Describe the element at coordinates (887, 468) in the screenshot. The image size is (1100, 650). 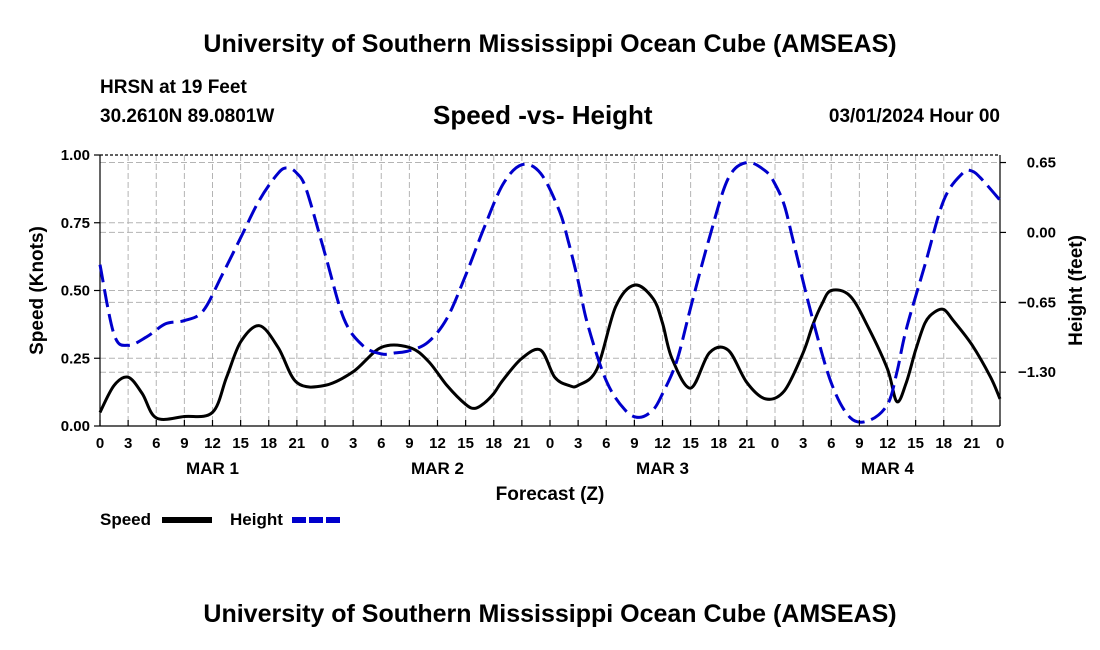
I see `day-label: MAR 4` at that location.